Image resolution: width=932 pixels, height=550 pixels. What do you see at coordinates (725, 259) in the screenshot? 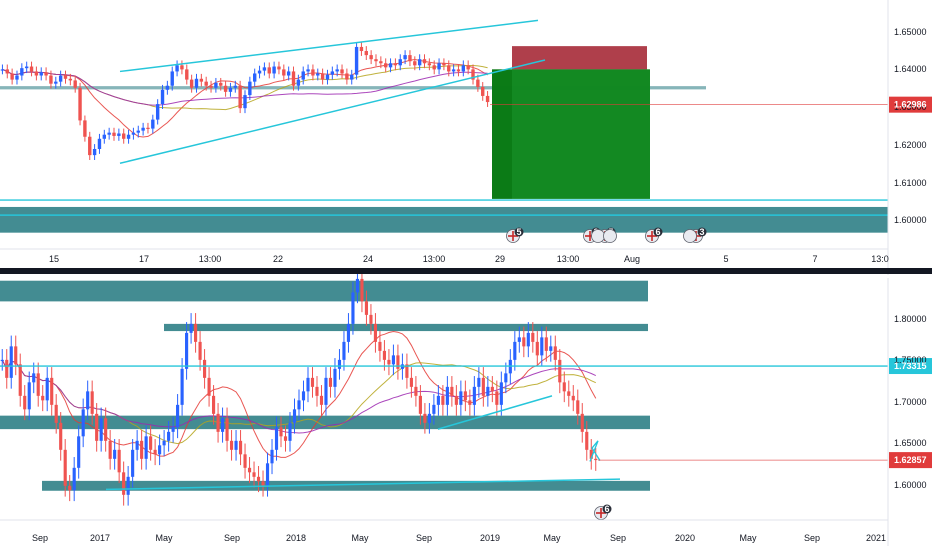
I see `x-tick-label: 5` at bounding box center [725, 259].